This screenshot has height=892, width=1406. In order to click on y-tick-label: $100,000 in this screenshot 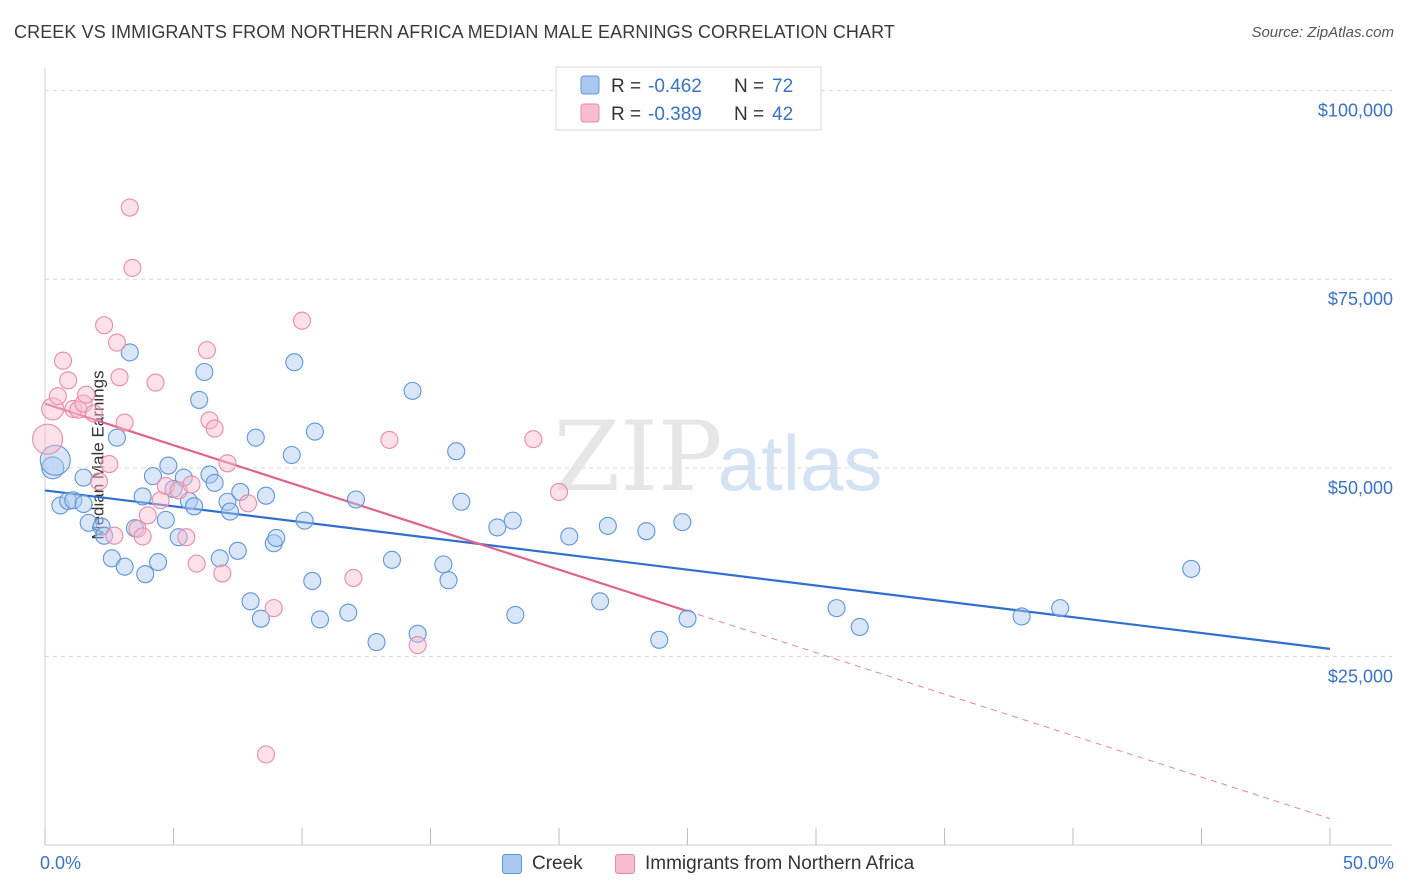, I will do `click(1355, 111)`.